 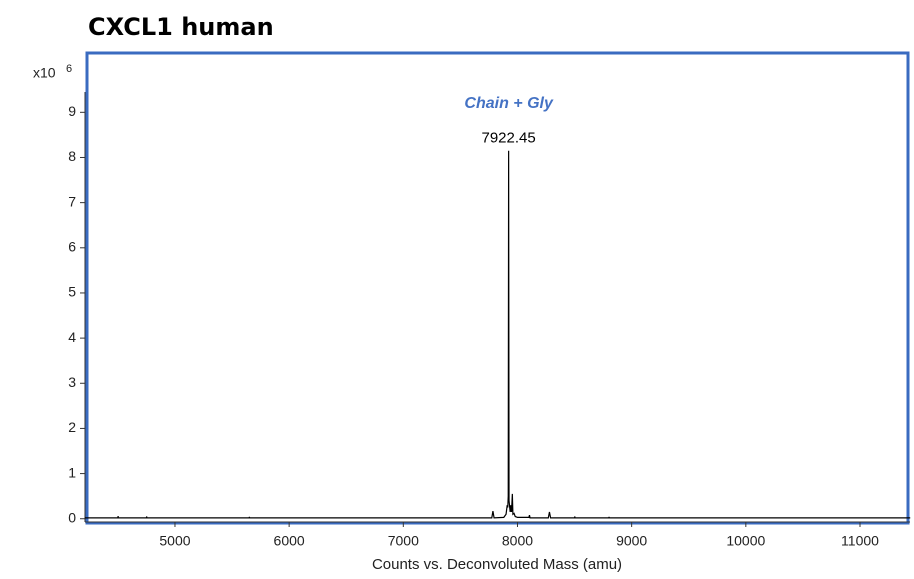 What do you see at coordinates (497, 564) in the screenshot?
I see `x-axis-label: Counts vs. Deconvoluted Mass (amu)` at bounding box center [497, 564].